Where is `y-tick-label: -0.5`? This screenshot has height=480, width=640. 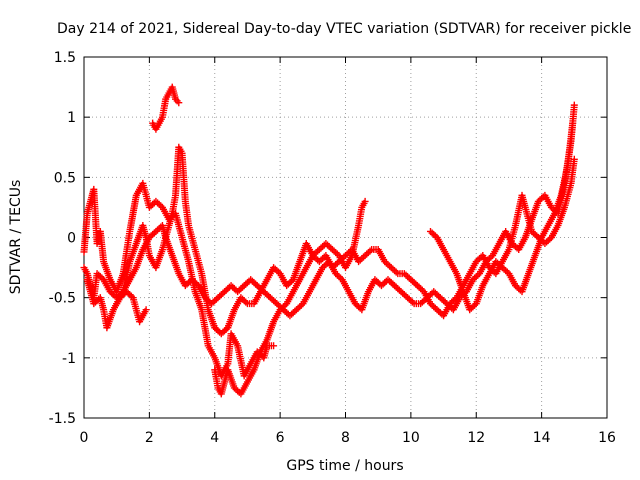
y-tick-label: -0.5 is located at coordinates (62, 299).